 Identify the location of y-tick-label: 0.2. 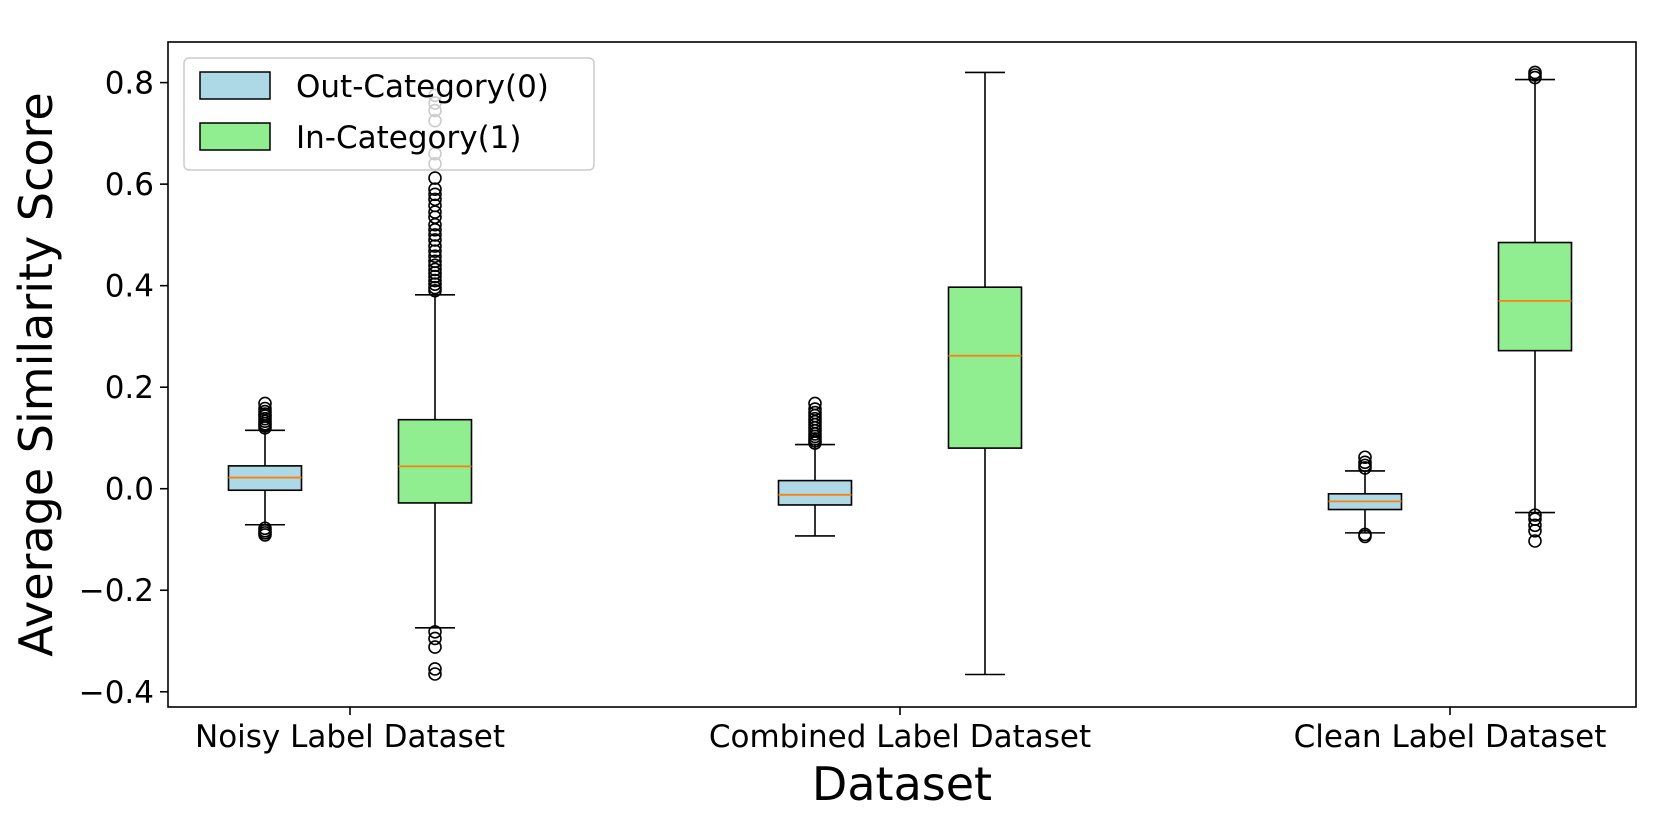
(129, 388).